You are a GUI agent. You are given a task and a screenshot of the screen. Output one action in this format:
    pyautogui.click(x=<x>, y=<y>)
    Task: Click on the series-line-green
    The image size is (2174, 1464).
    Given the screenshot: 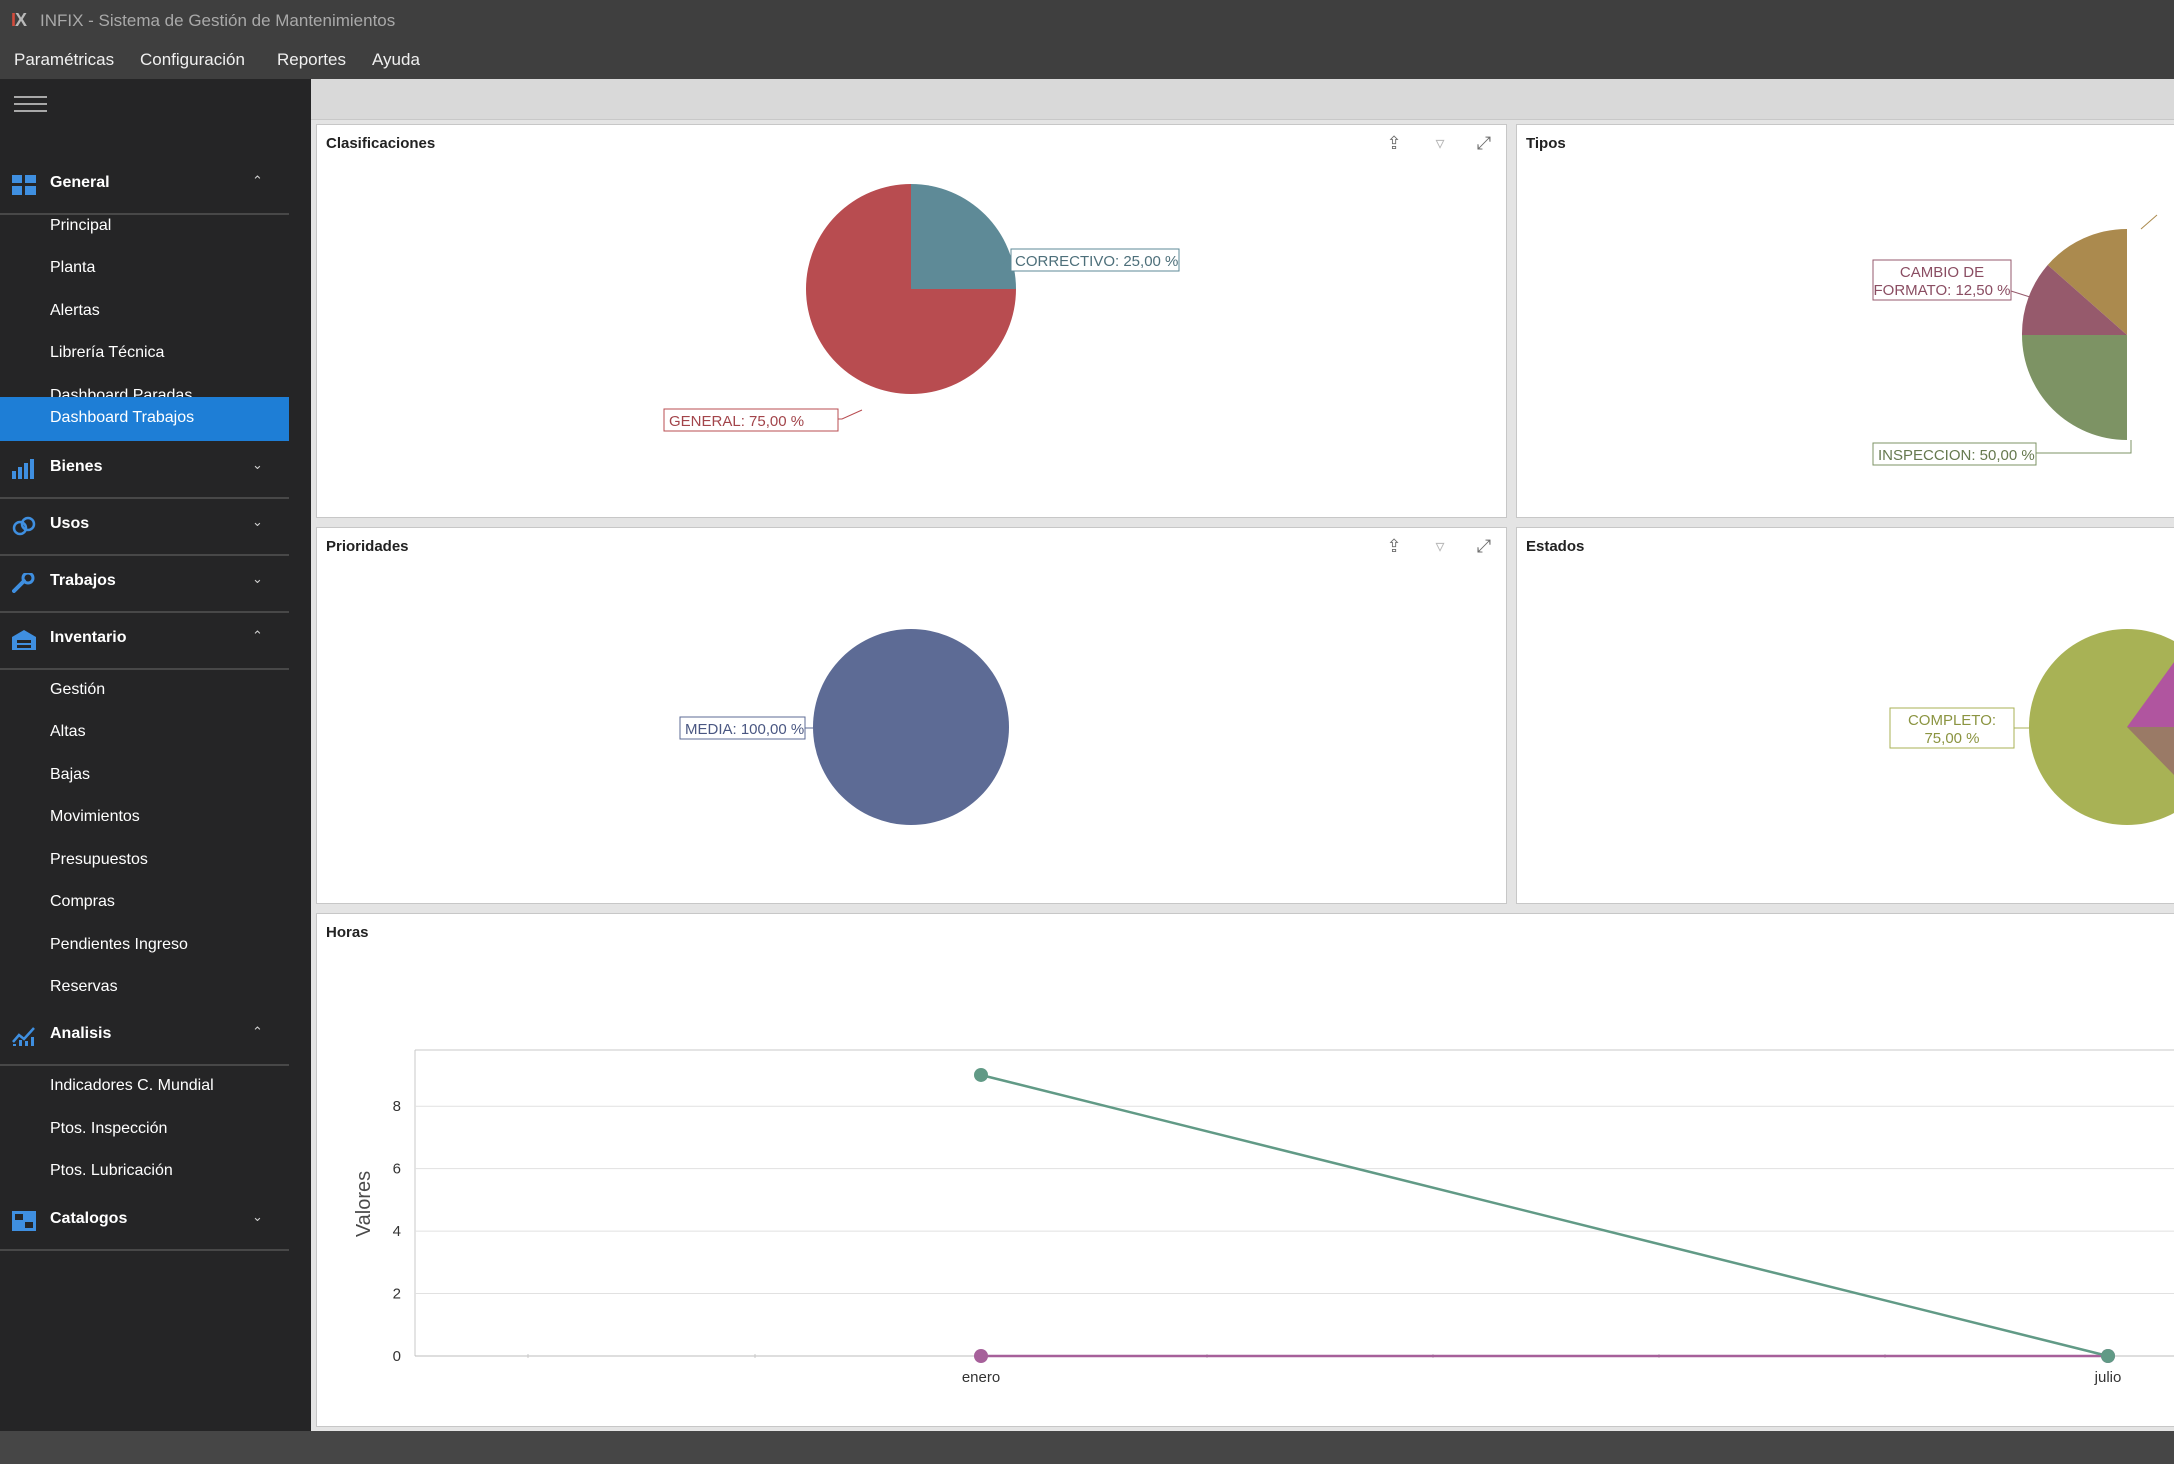 What is the action you would take?
    pyautogui.click(x=1544, y=1215)
    